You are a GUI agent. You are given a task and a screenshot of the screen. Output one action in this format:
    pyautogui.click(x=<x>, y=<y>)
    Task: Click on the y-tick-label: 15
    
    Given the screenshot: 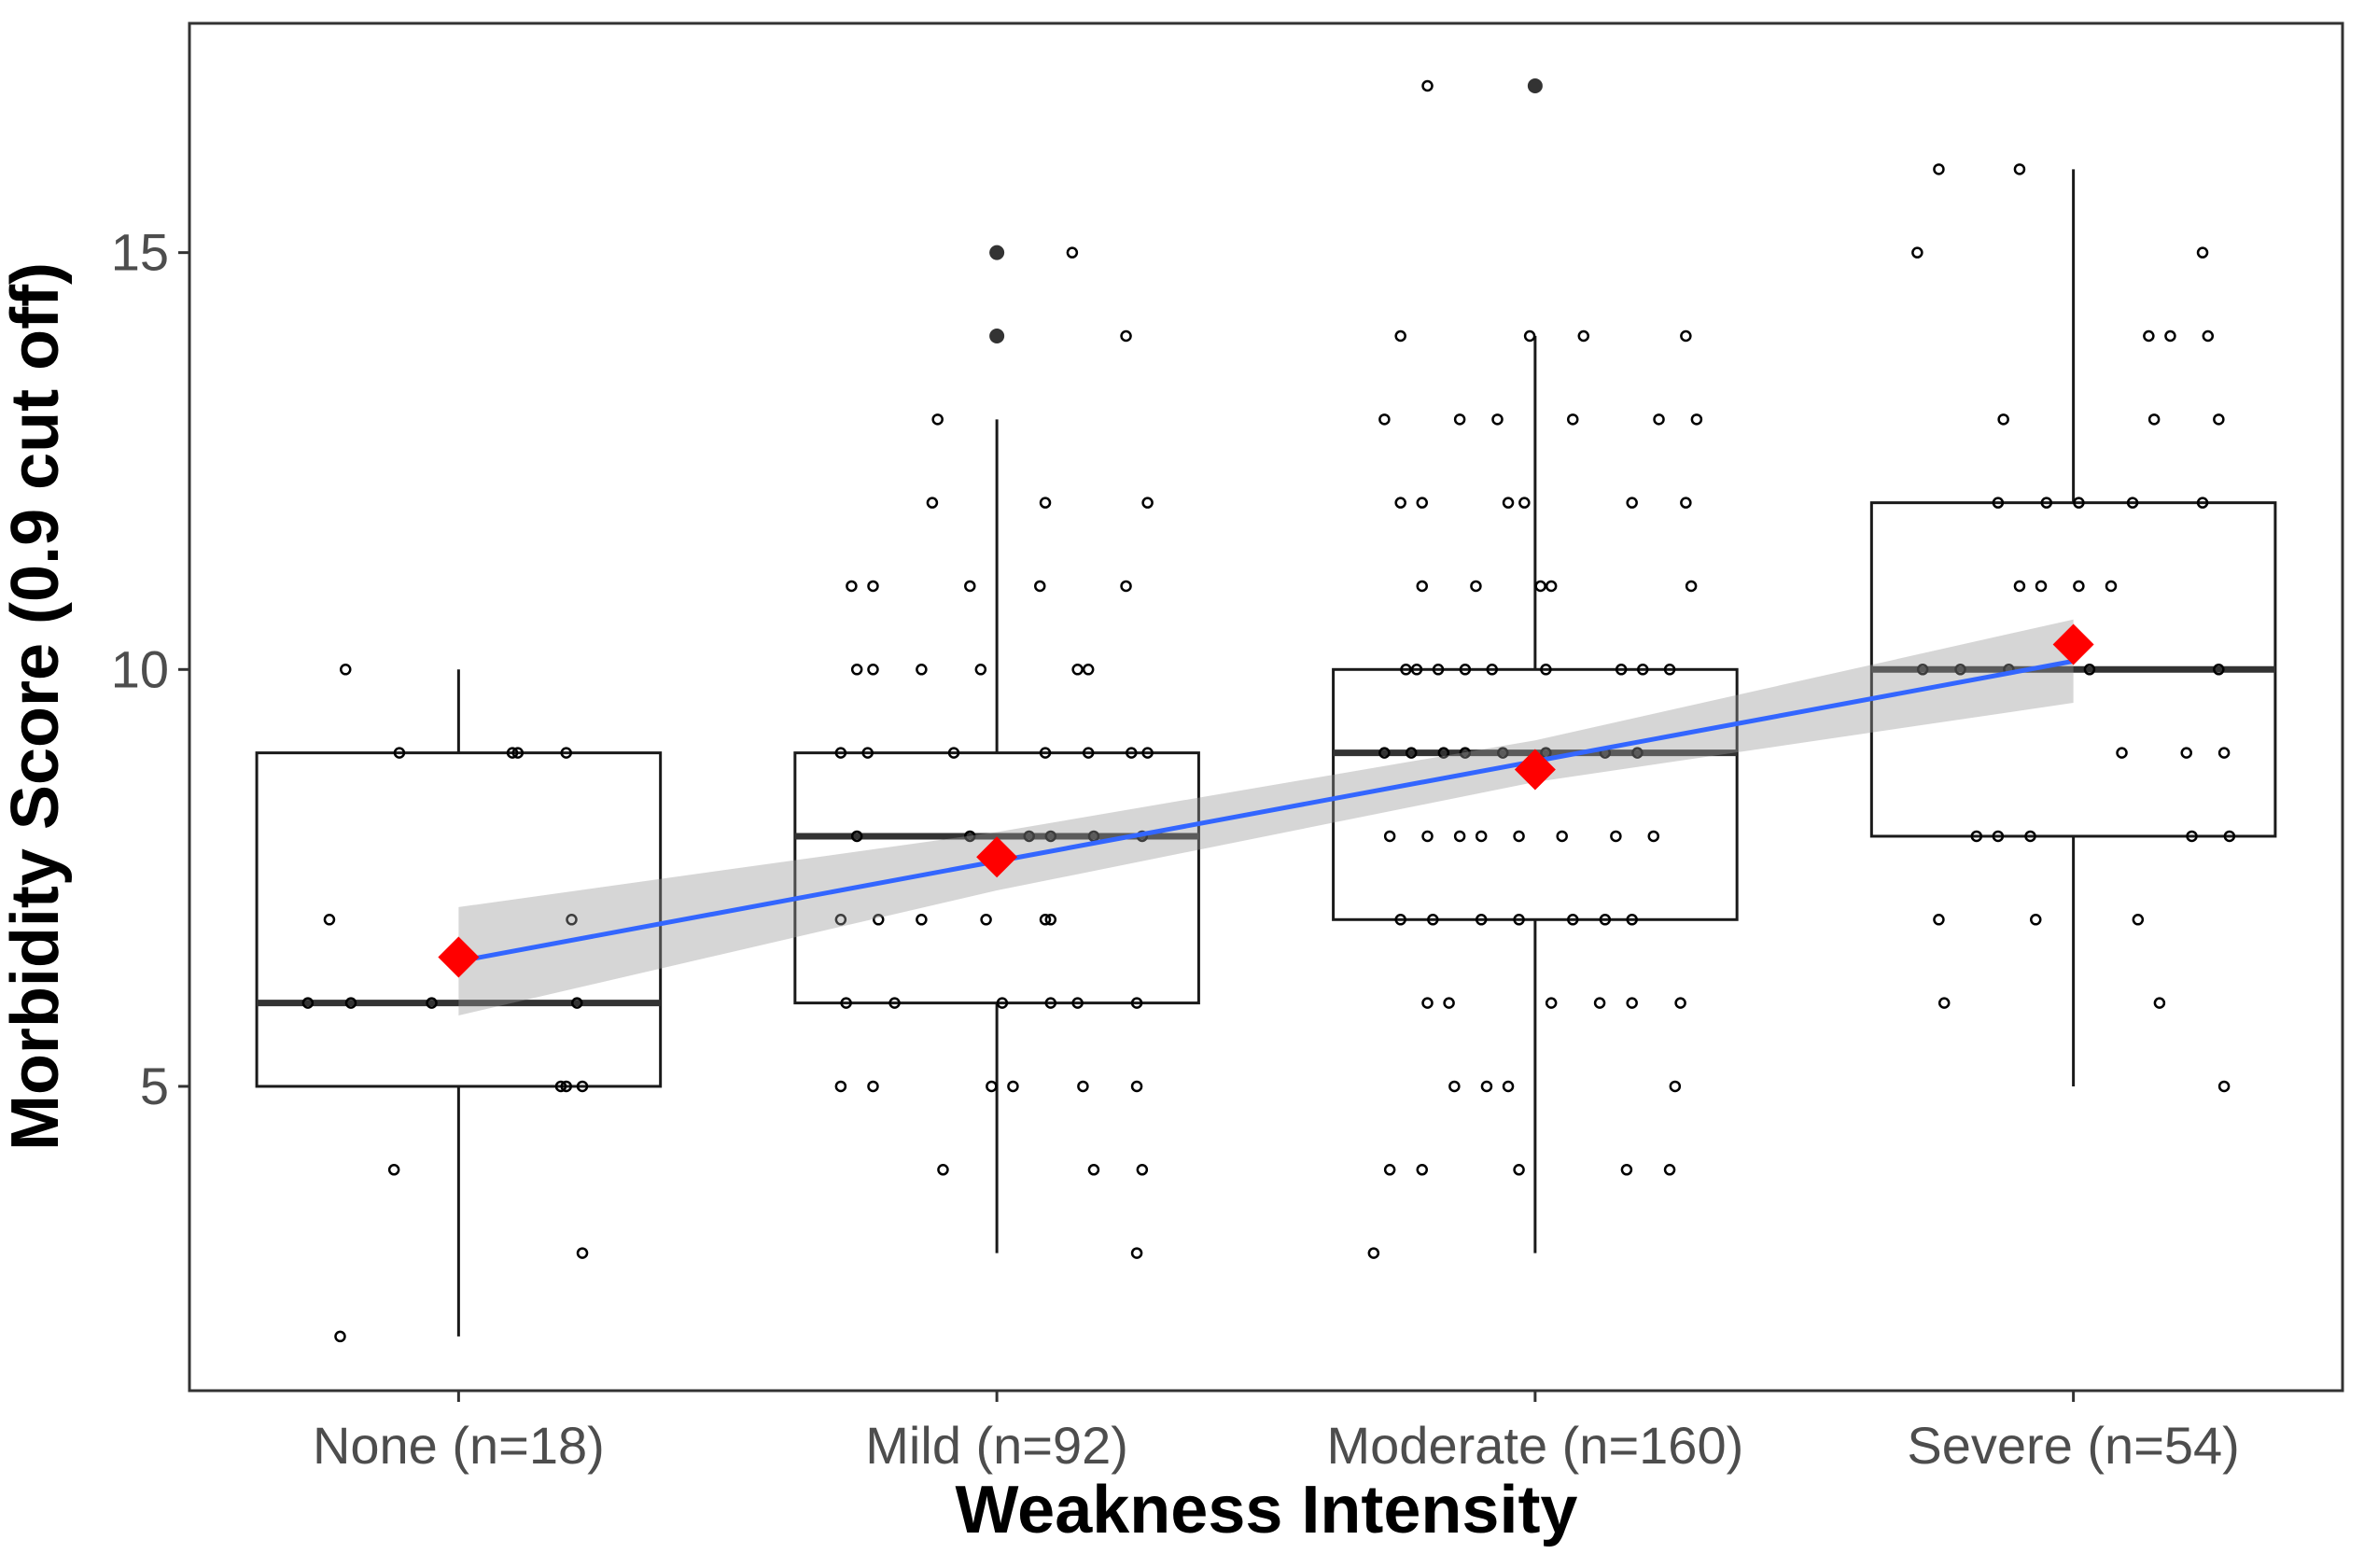 What is the action you would take?
    pyautogui.click(x=140, y=252)
    